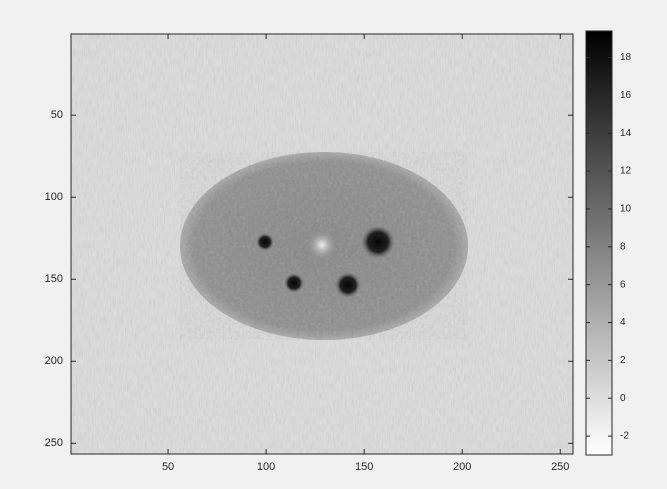  I want to click on y-tick-label: 150, so click(54, 279).